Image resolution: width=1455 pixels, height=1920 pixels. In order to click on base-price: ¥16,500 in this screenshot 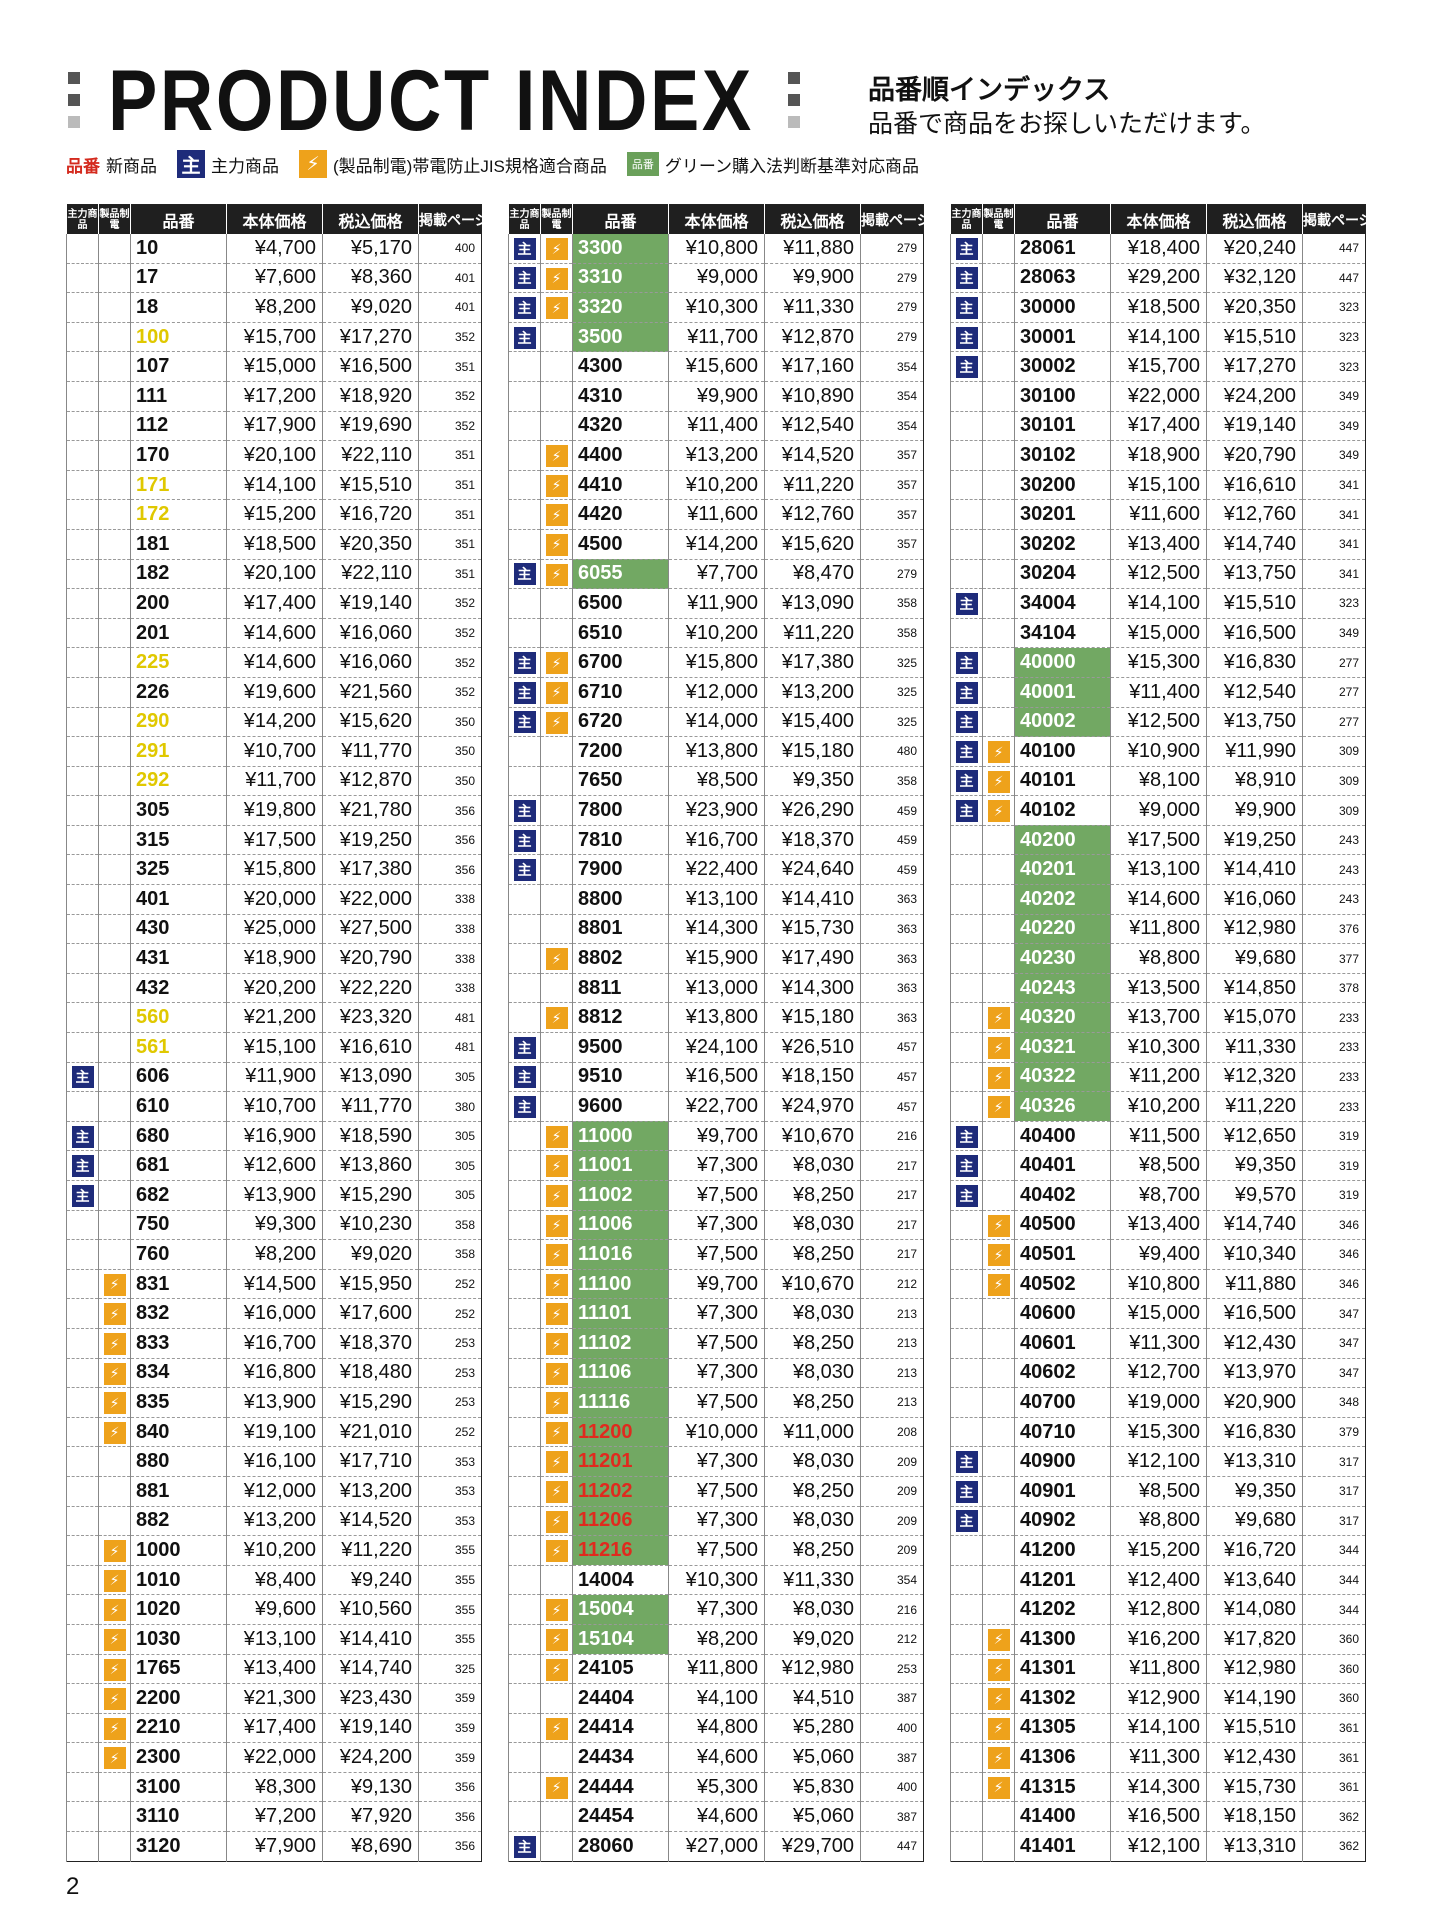, I will do `click(1158, 1817)`.